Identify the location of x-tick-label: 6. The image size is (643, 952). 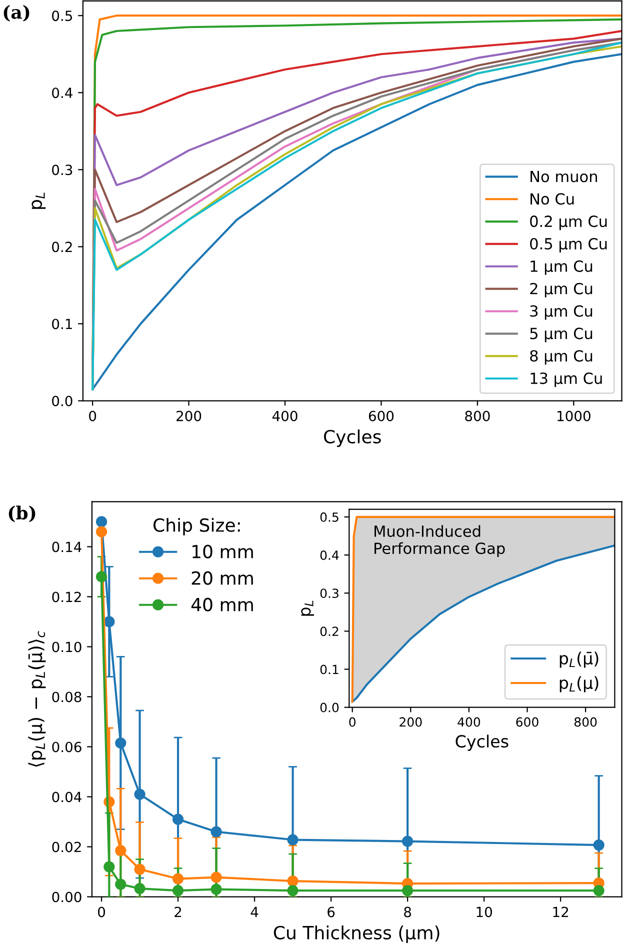
(331, 912).